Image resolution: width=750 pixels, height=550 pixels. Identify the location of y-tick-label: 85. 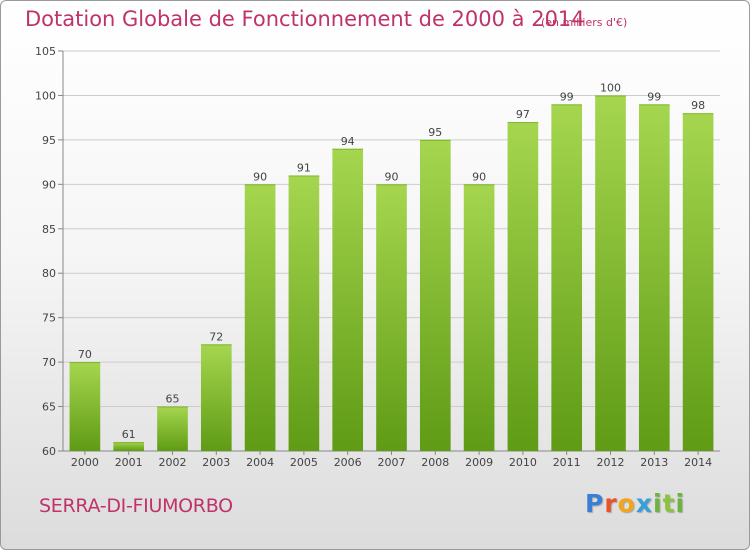
(49, 229).